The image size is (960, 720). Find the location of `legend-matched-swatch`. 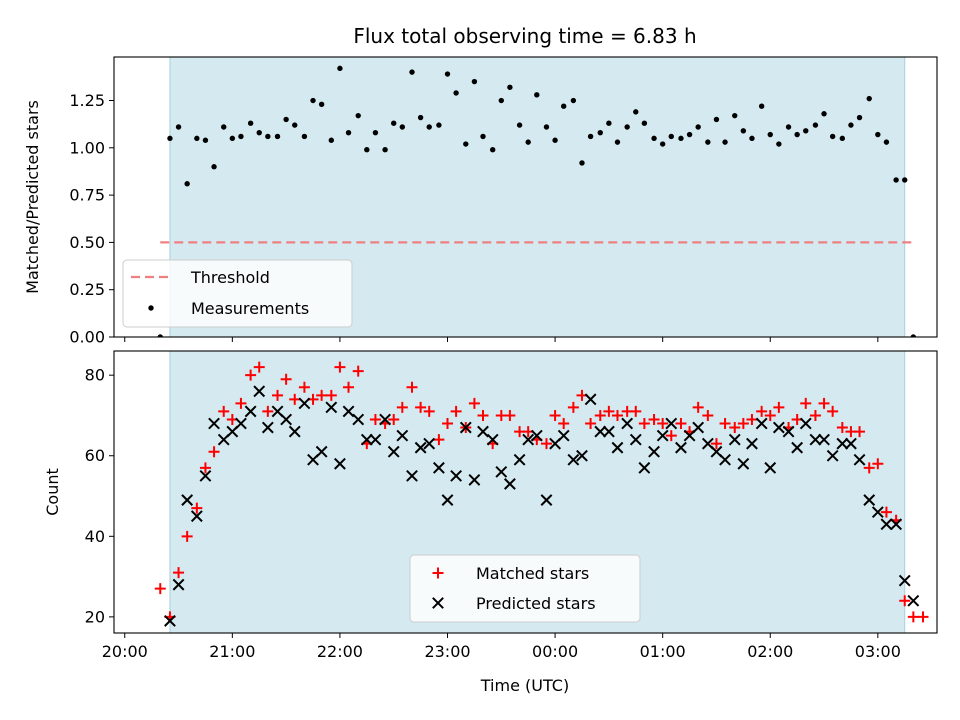

legend-matched-swatch is located at coordinates (438, 573).